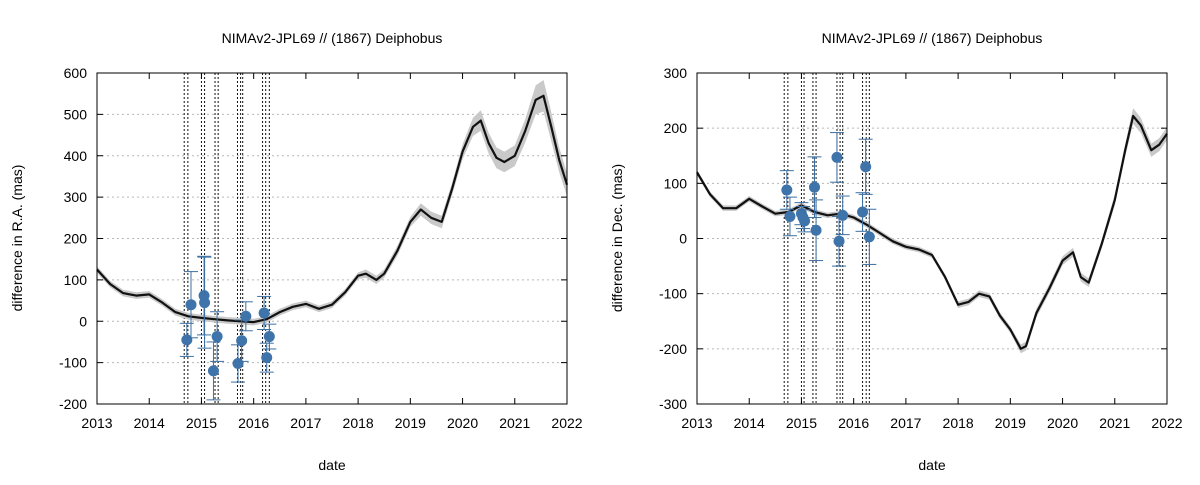 The image size is (1200, 485). I want to click on dec-chart-title: NIMAv2-JPL69 // (1867) Deiphobus, so click(932, 38).